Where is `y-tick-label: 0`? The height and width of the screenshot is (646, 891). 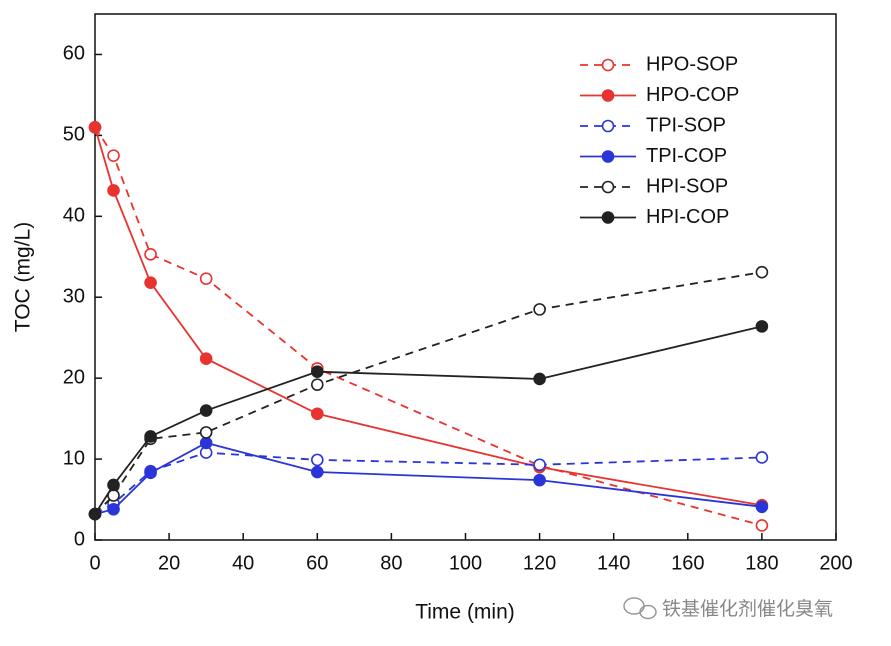
y-tick-label: 0 is located at coordinates (79, 539).